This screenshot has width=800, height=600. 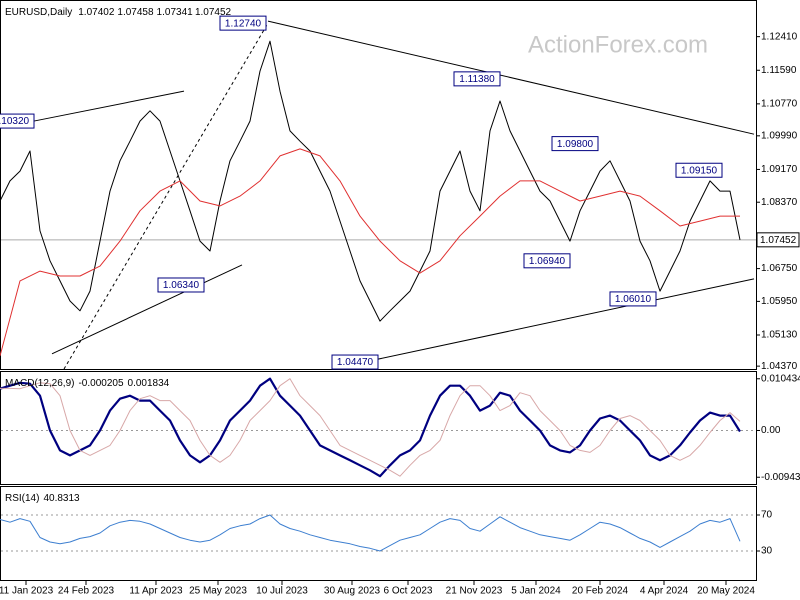 I want to click on ohlc-value: 1.07402, so click(x=96, y=12).